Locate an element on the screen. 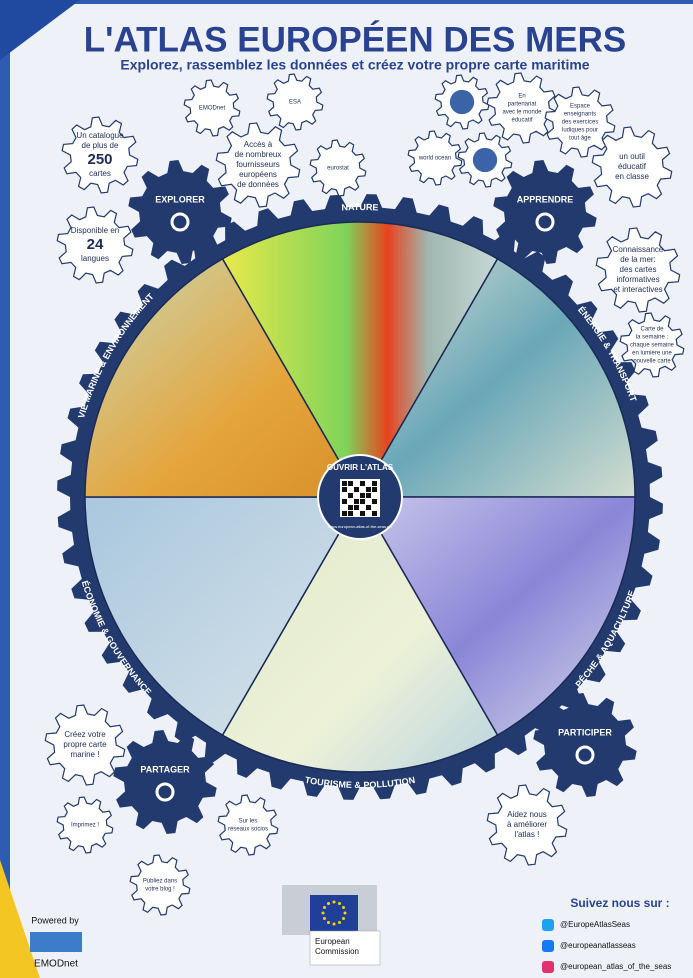 Image resolution: width=693 pixels, height=978 pixels. info-text: des cartes is located at coordinates (638, 269).